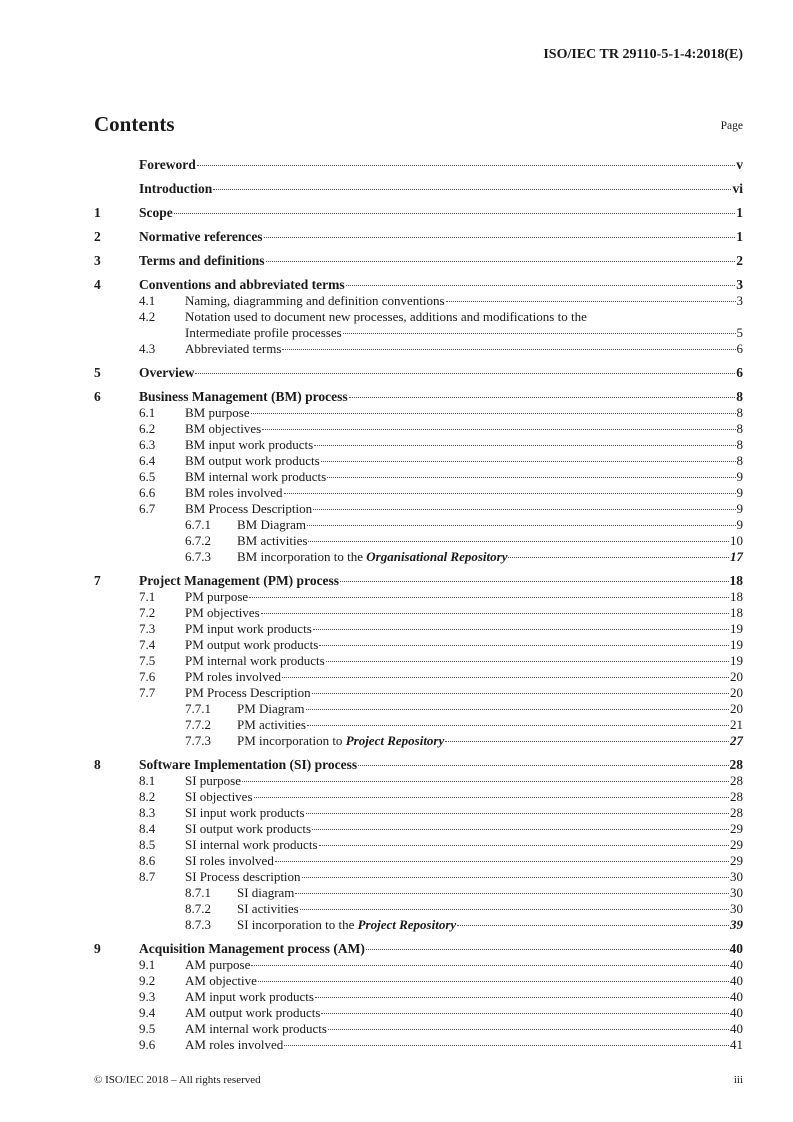 This screenshot has width=793, height=1122. I want to click on toc-entry: 7.4 PM output work products 19, so click(418, 645).